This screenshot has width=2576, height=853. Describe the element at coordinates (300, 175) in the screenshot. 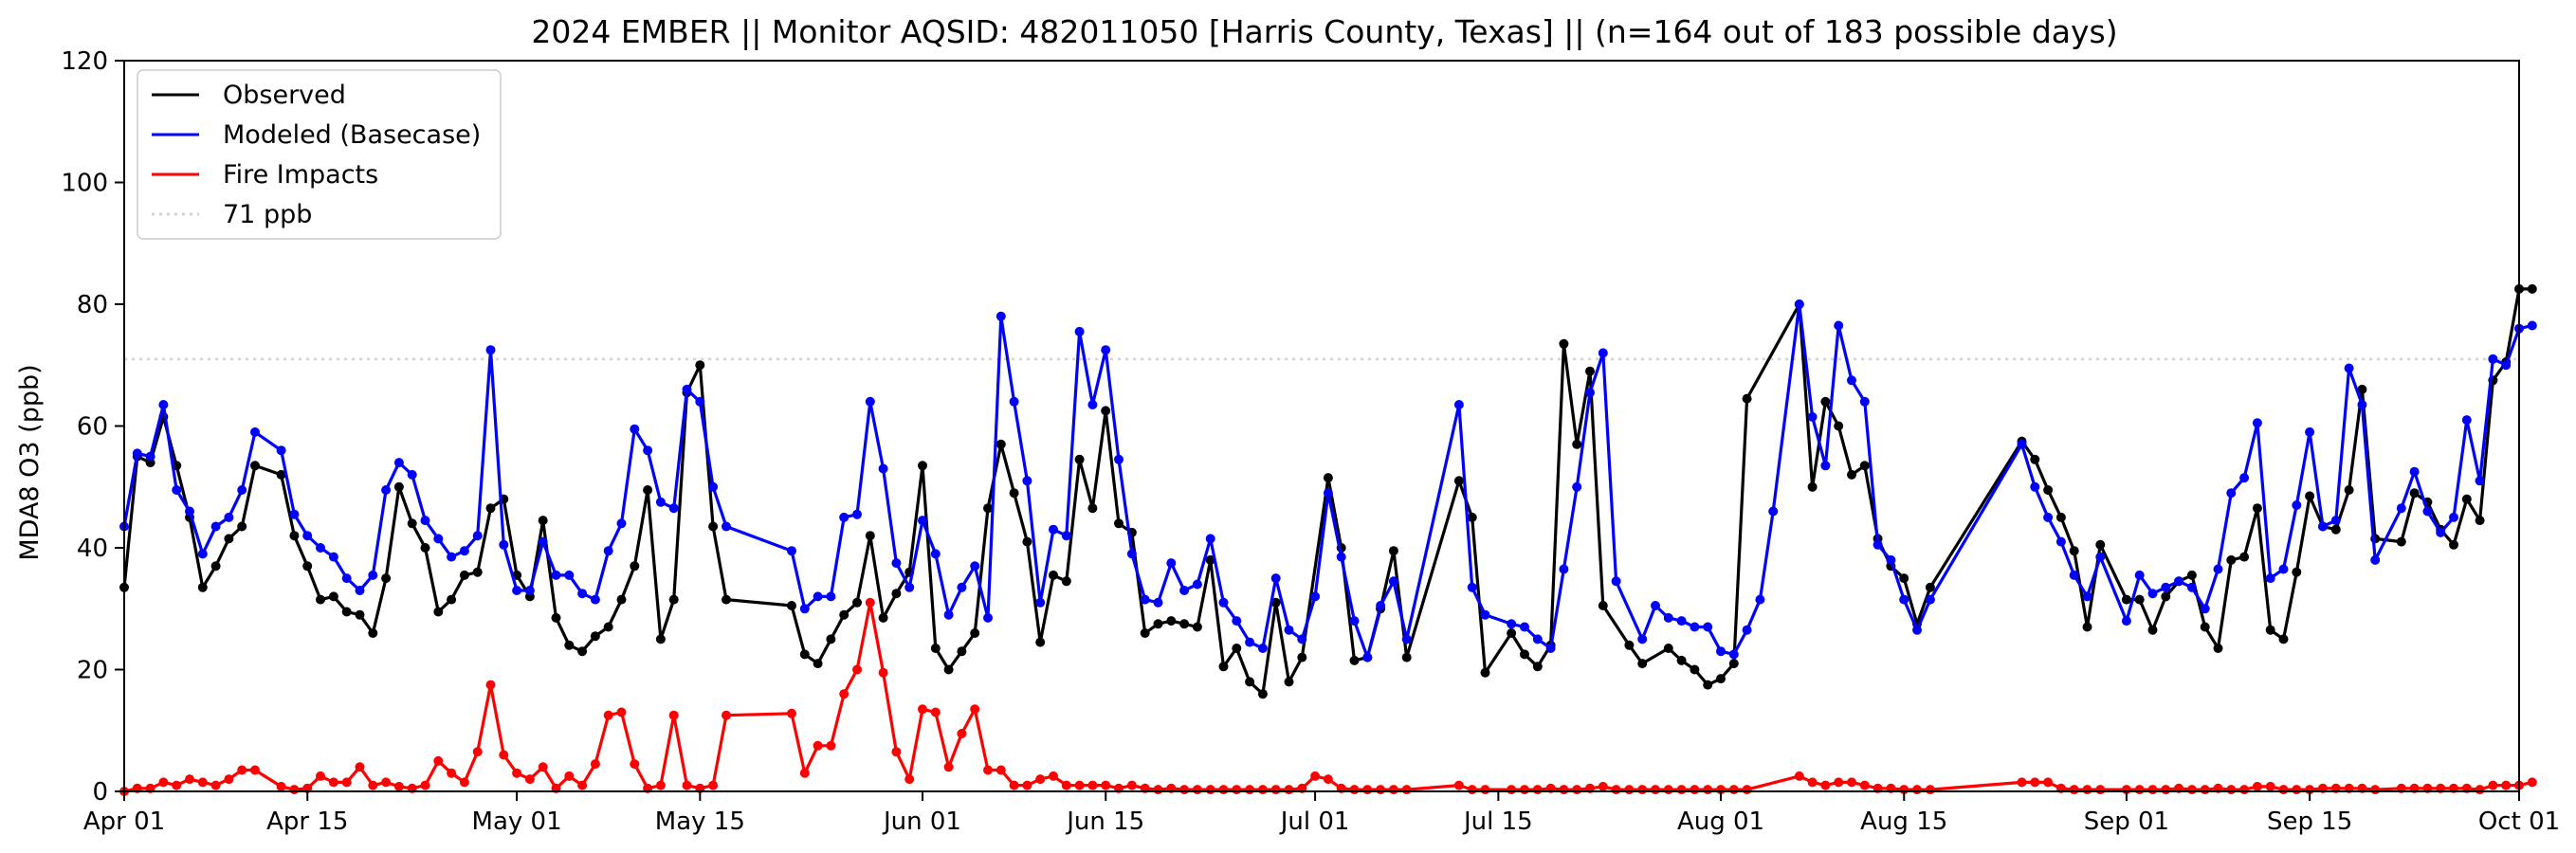

I see `legend-label-fire: Fire Impacts` at that location.